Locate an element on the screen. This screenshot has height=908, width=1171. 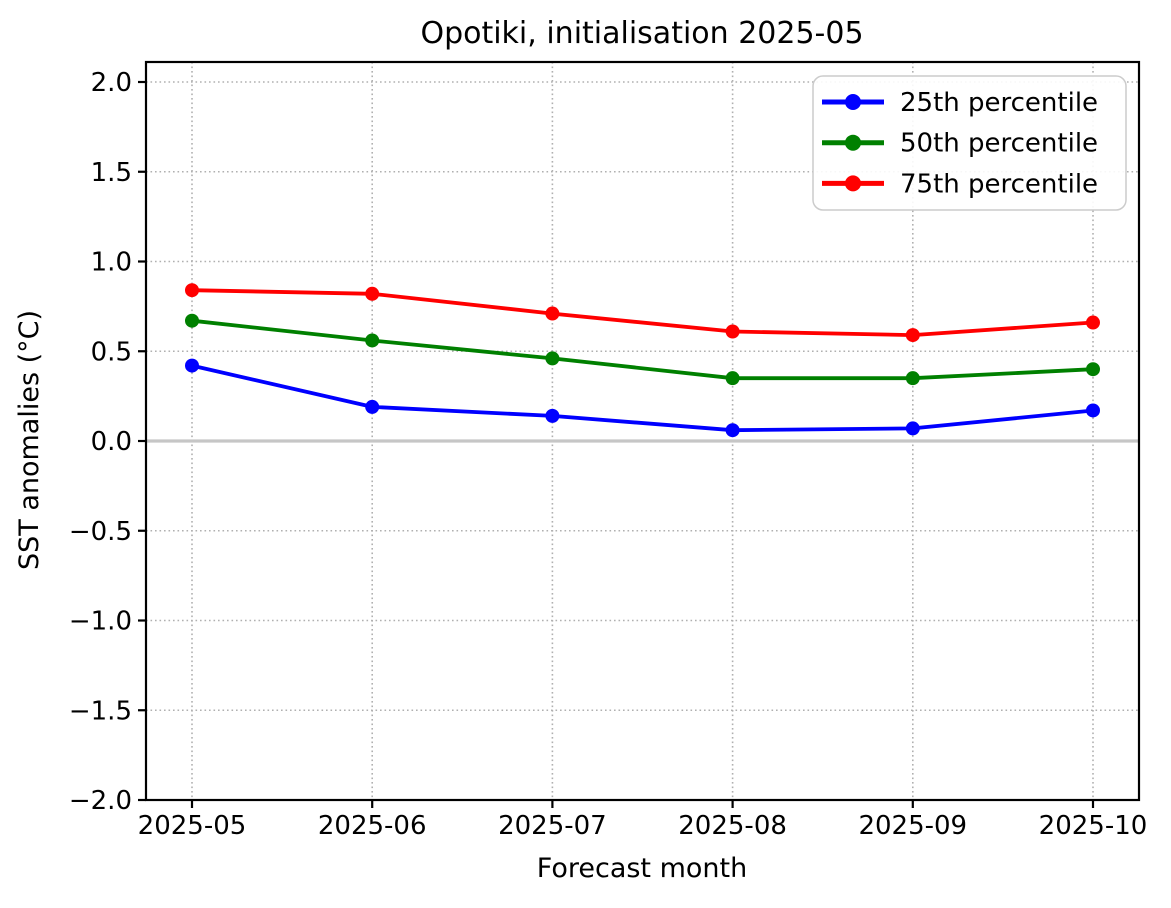
legend-item: 50th percentile is located at coordinates (960, 144).